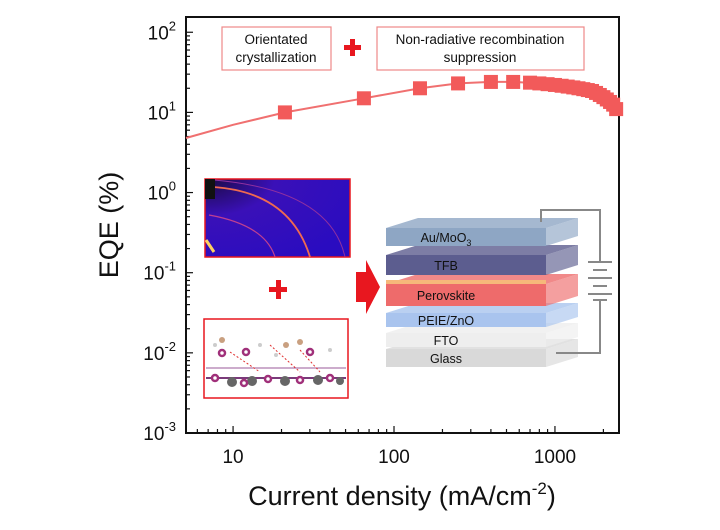 The width and height of the screenshot is (720, 530). I want to click on arrow-icon, so click(368, 287).